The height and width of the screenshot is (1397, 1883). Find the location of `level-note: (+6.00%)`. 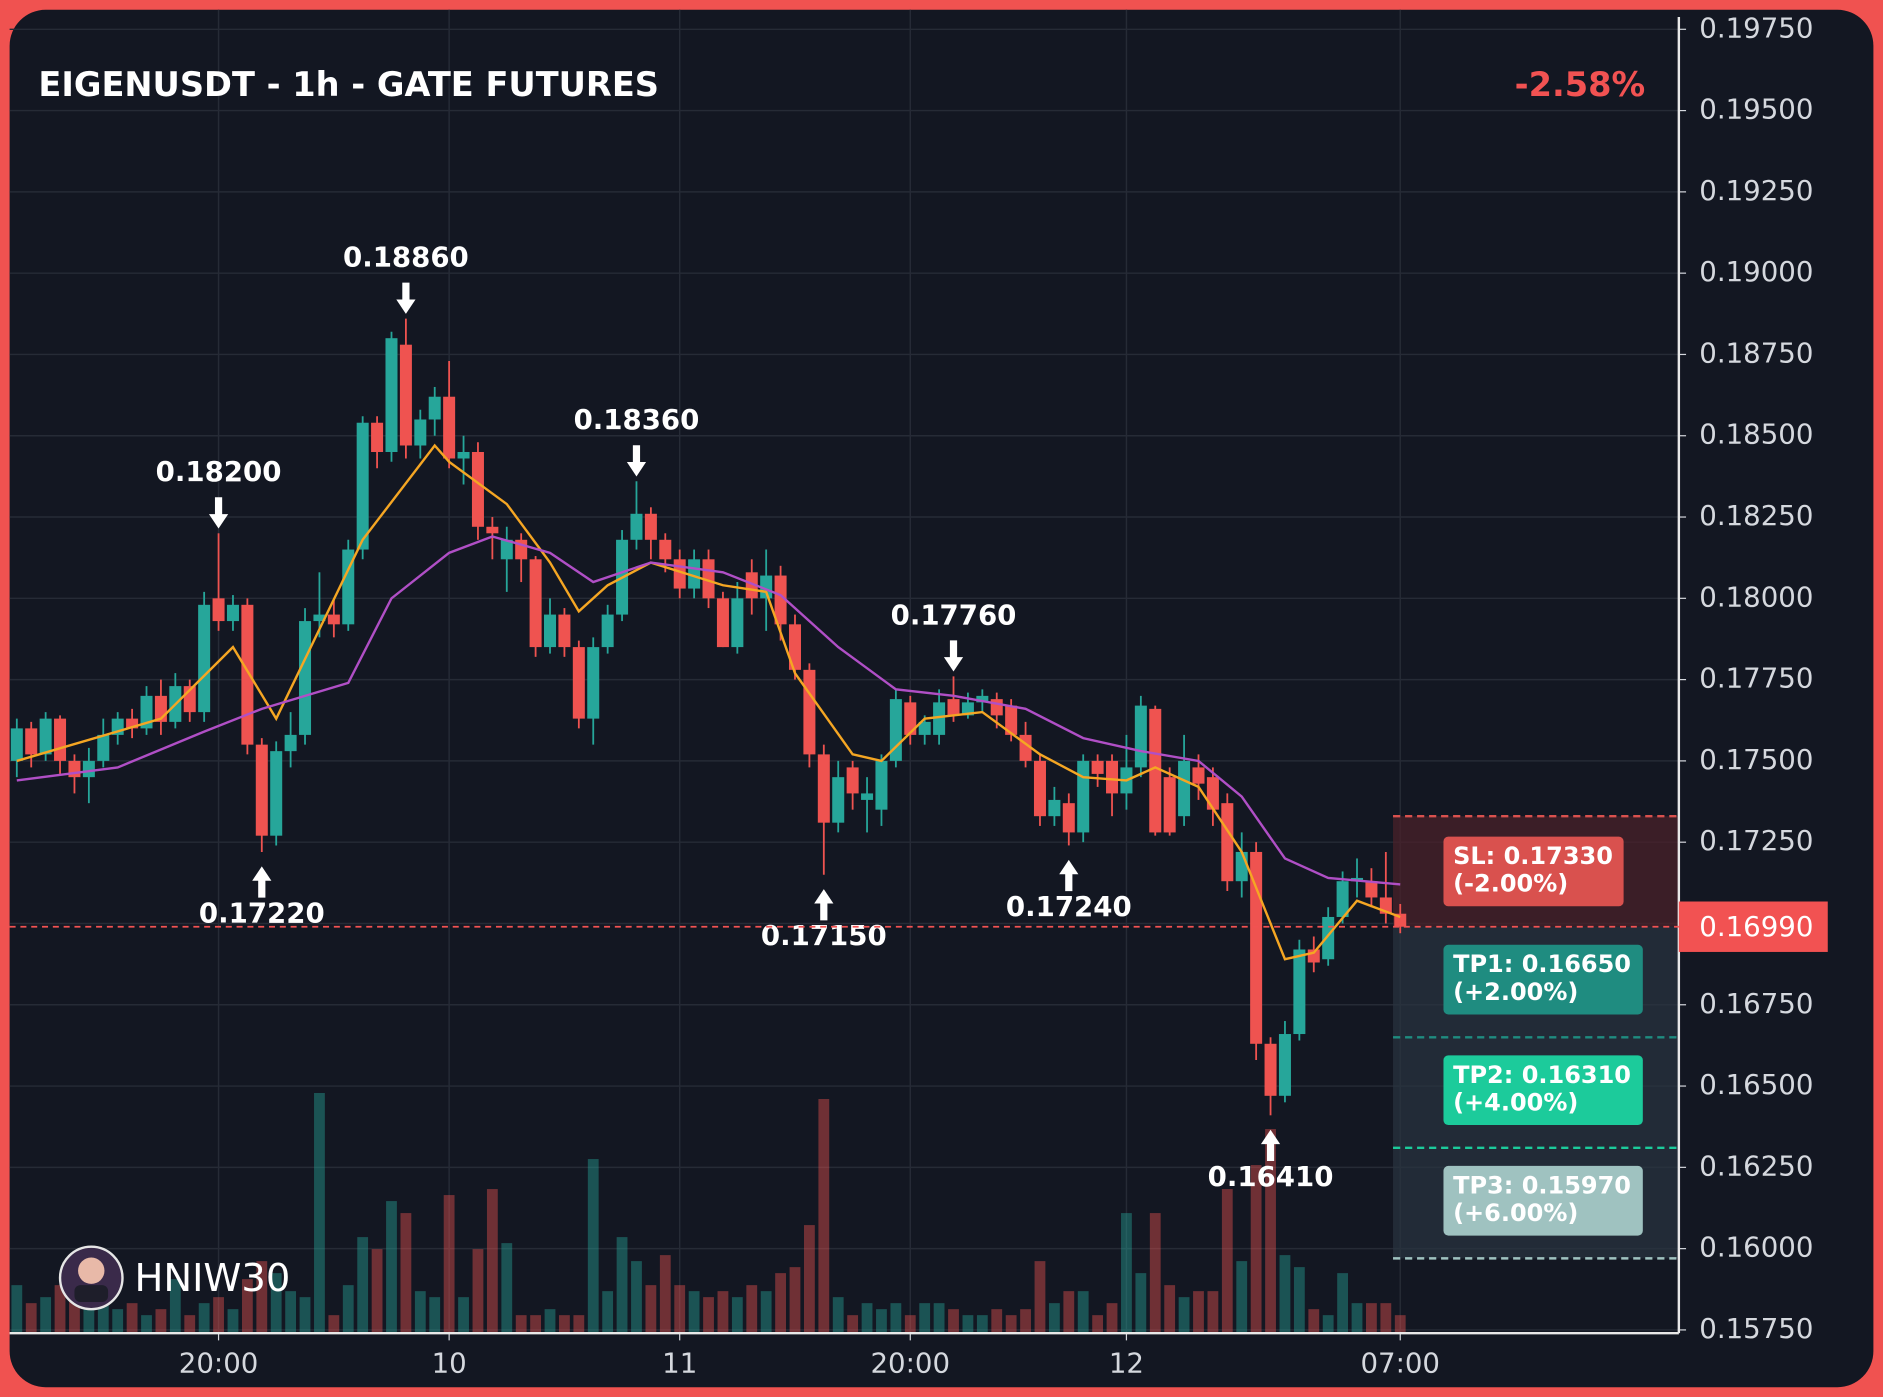

level-note: (+6.00%) is located at coordinates (1515, 1213).